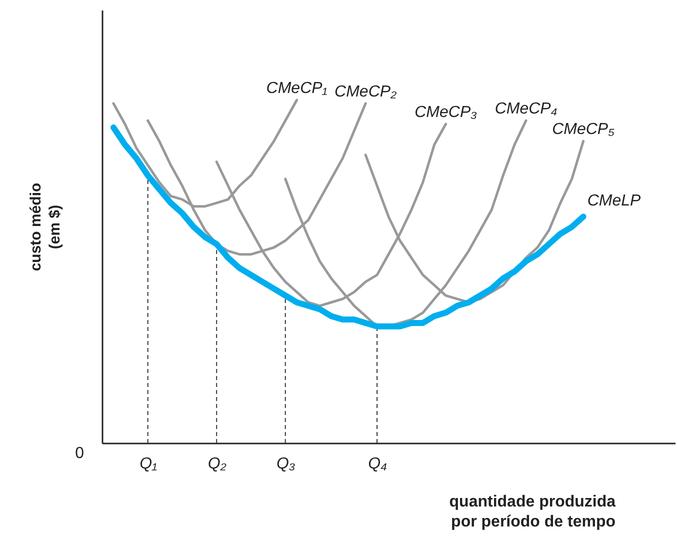  What do you see at coordinates (297, 88) in the screenshot?
I see `series-label: CMeCP₁` at bounding box center [297, 88].